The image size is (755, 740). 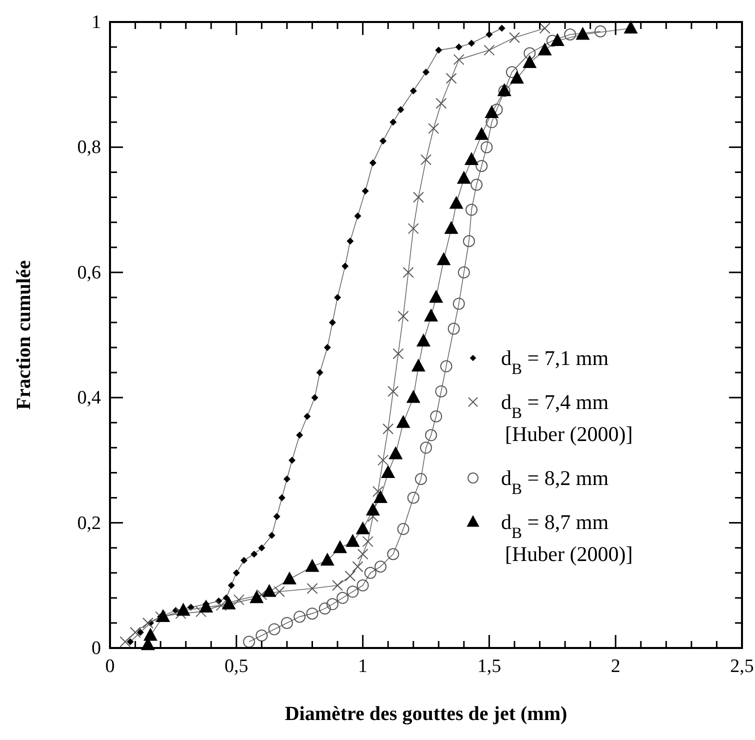 What do you see at coordinates (555, 362) in the screenshot?
I see `legend-label: d$_{B}$ = 7,1 mm` at bounding box center [555, 362].